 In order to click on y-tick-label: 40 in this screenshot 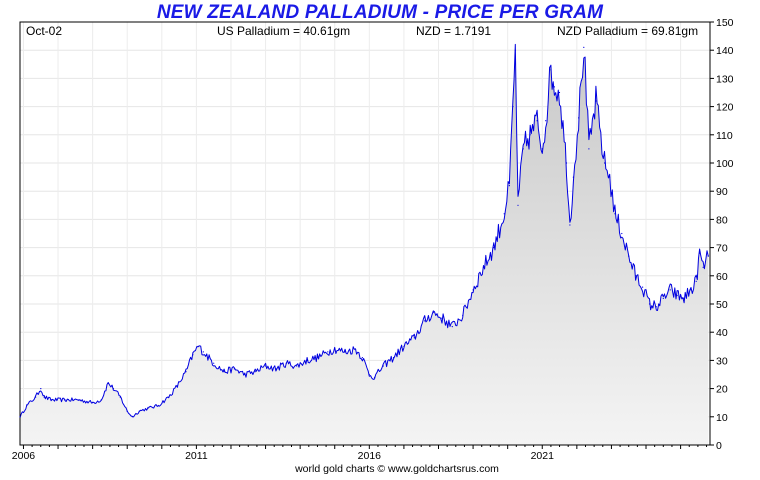, I will do `click(722, 333)`.